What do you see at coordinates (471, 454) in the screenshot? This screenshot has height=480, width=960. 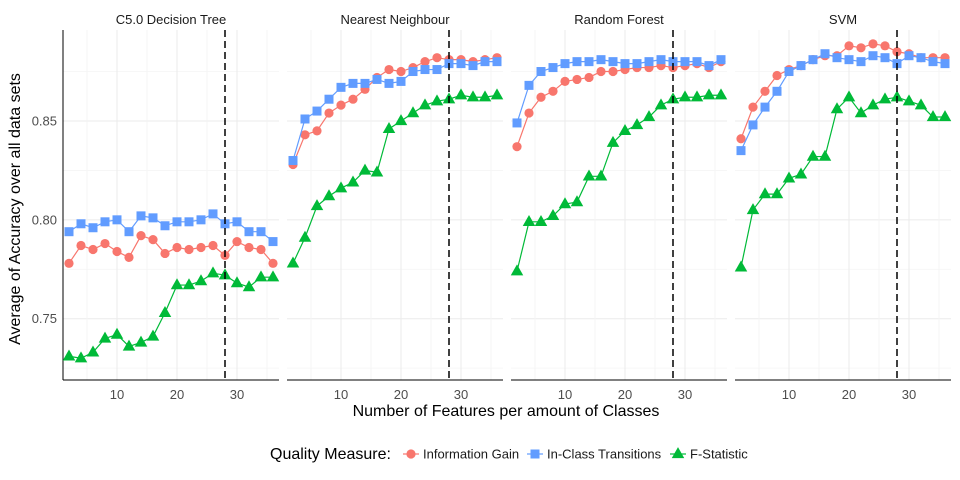 I see `legend-label: Information Gain` at bounding box center [471, 454].